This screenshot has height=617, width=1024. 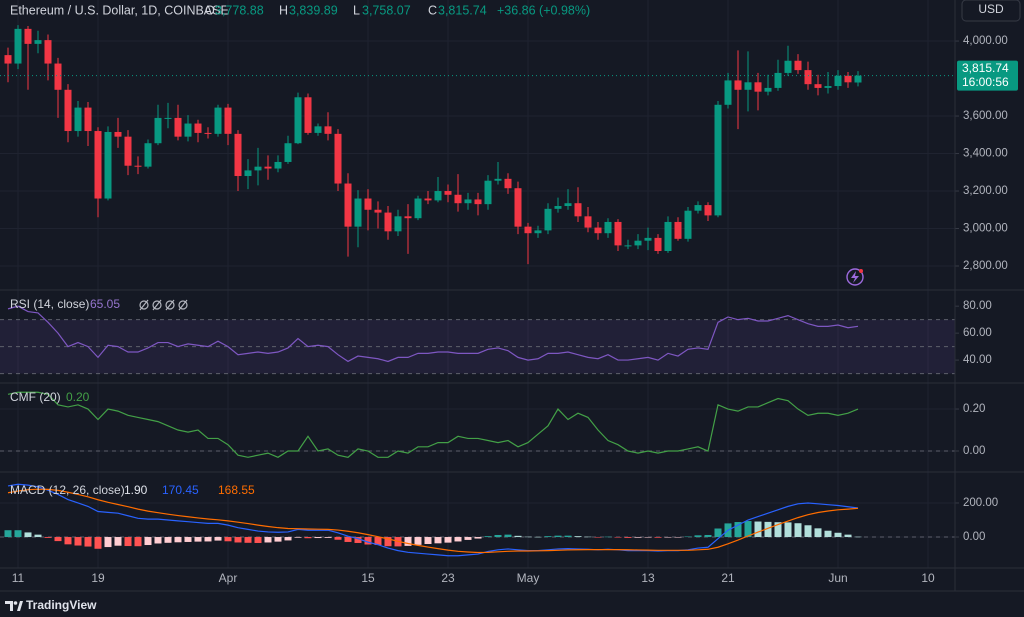 I want to click on x-tick-label: 15, so click(x=368, y=578).